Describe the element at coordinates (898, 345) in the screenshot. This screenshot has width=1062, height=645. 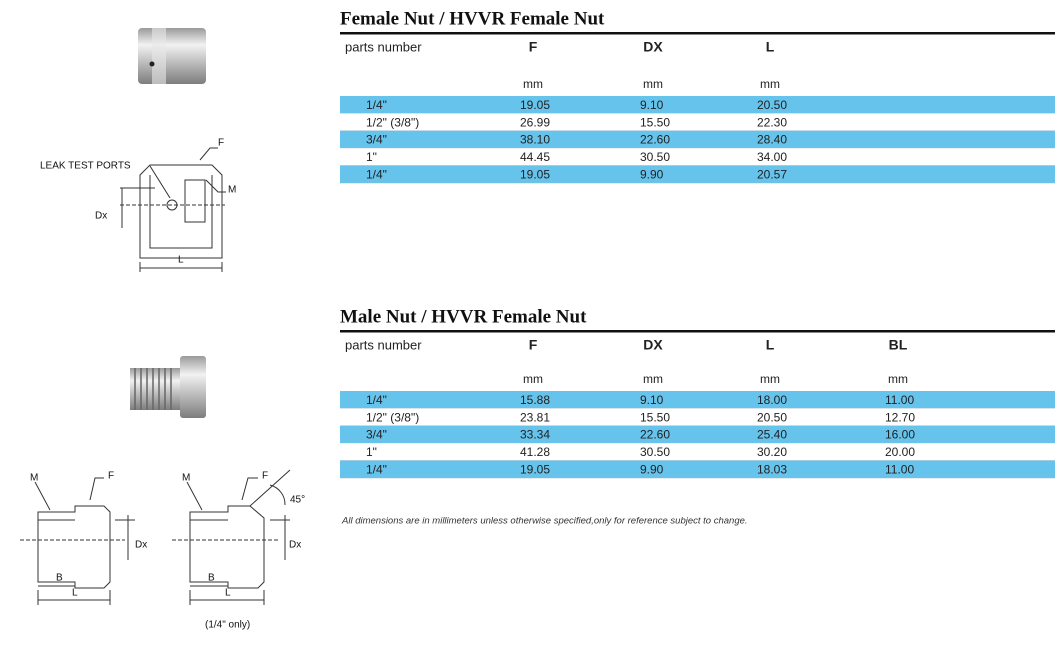
I see `column-header: BL` at that location.